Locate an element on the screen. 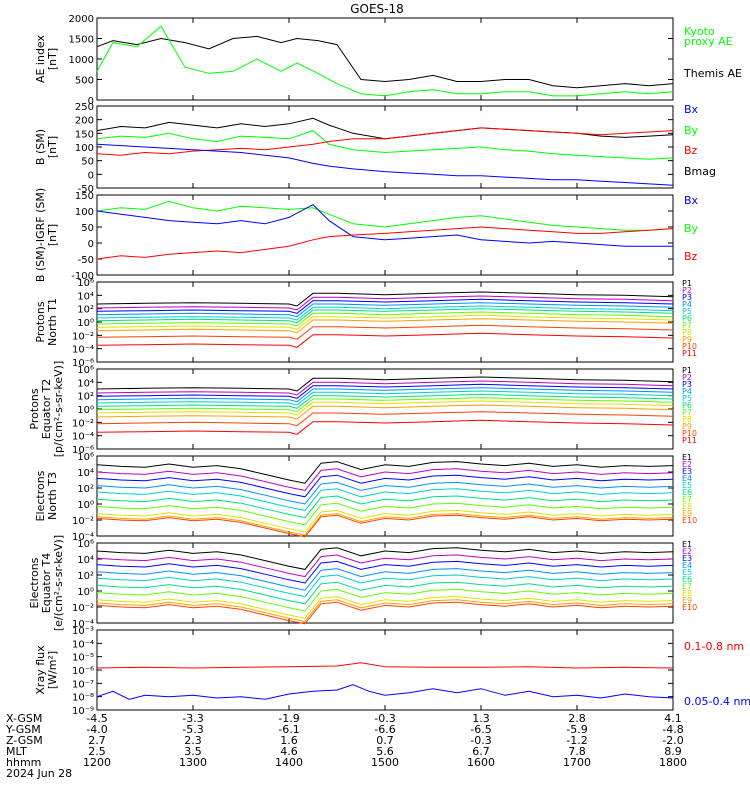 Image resolution: width=750 pixels, height=800 pixels. footer-value: -6.6 is located at coordinates (385, 729).